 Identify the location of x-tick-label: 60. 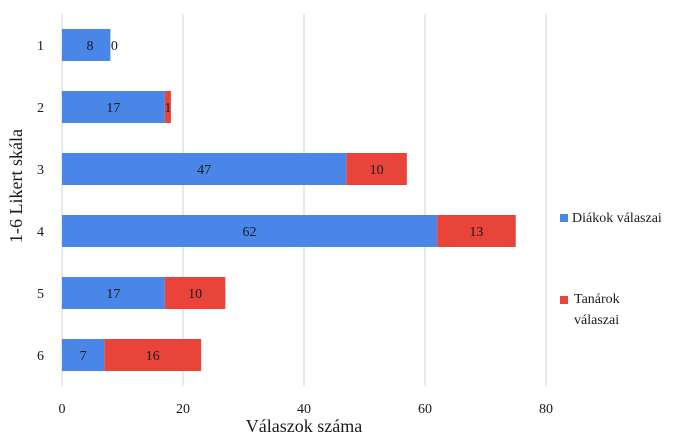
(425, 409).